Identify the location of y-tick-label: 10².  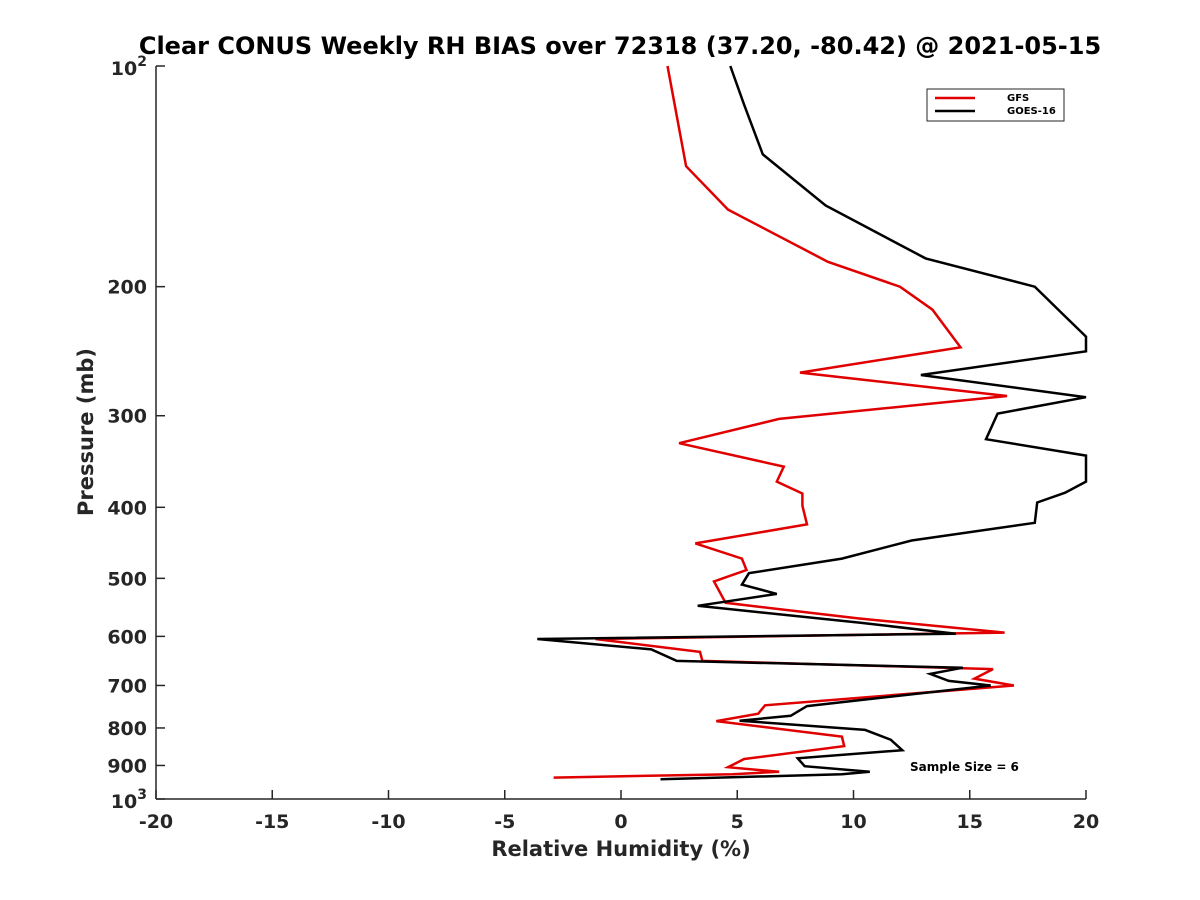
(129, 67).